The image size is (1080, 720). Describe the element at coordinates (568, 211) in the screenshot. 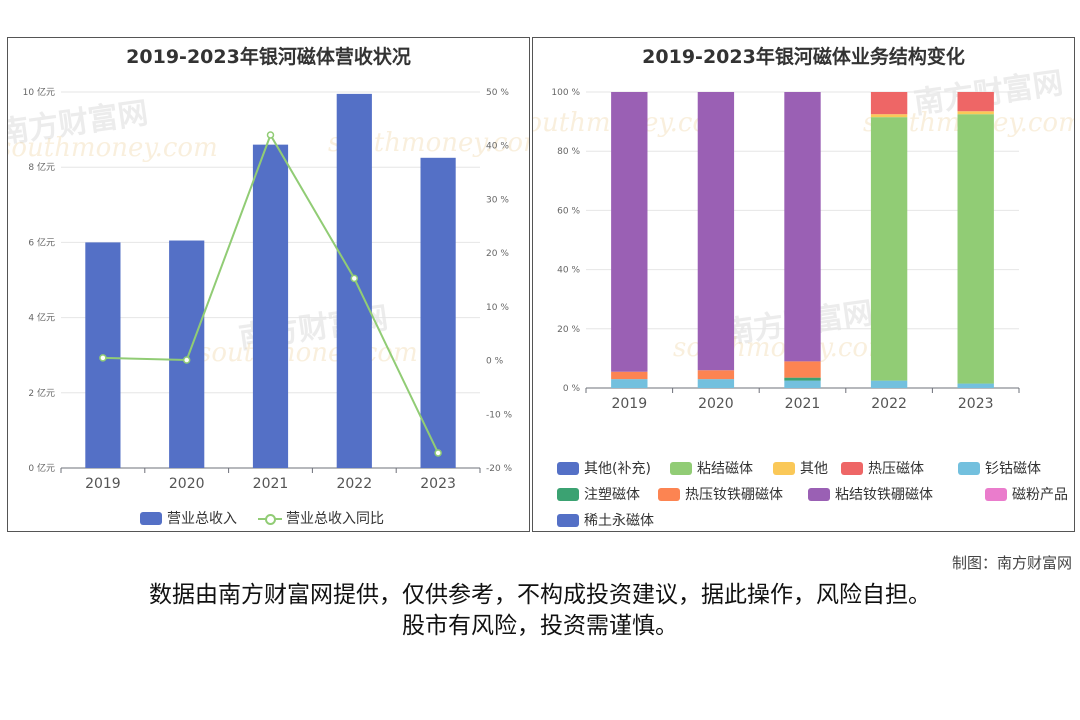

I see `y-tick-label: 60 %` at that location.